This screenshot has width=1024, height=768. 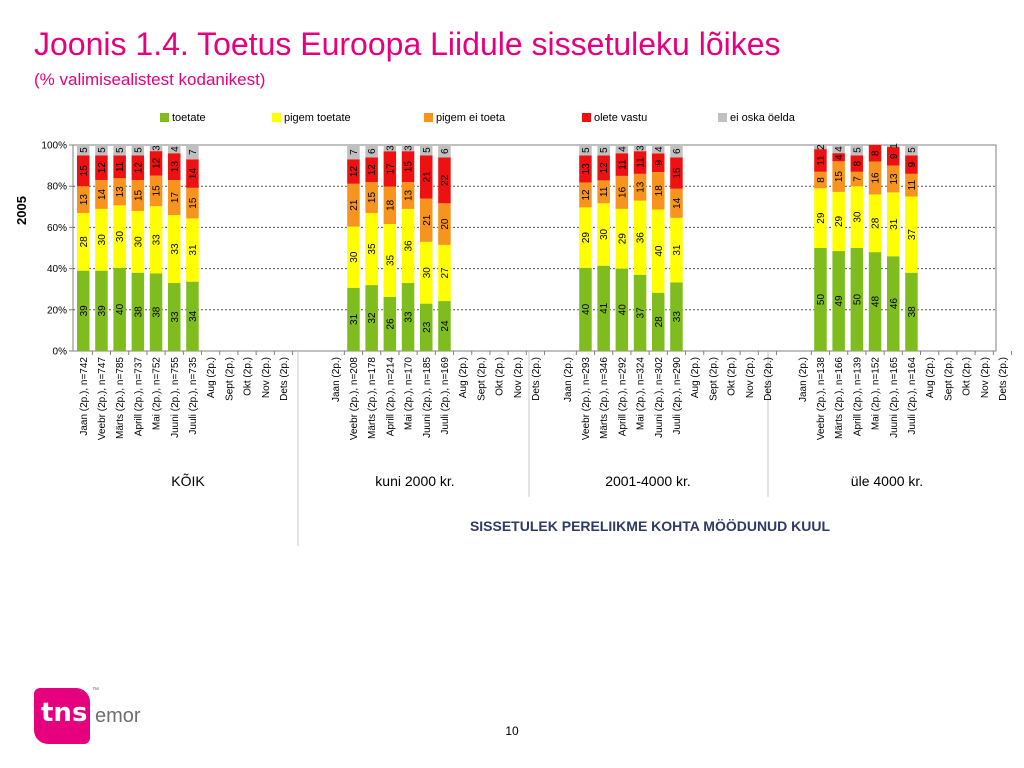 I want to click on data-label: 38, so click(x=912, y=312).